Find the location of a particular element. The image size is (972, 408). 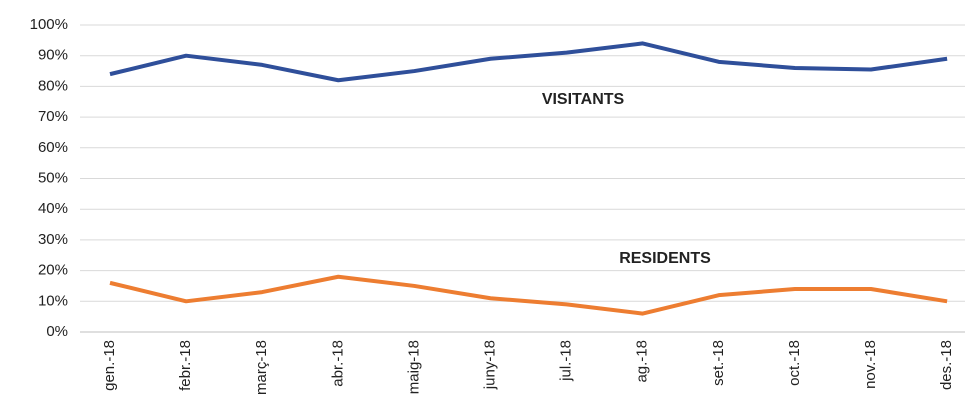

x-tick-label: ag.-18 is located at coordinates (642, 361).